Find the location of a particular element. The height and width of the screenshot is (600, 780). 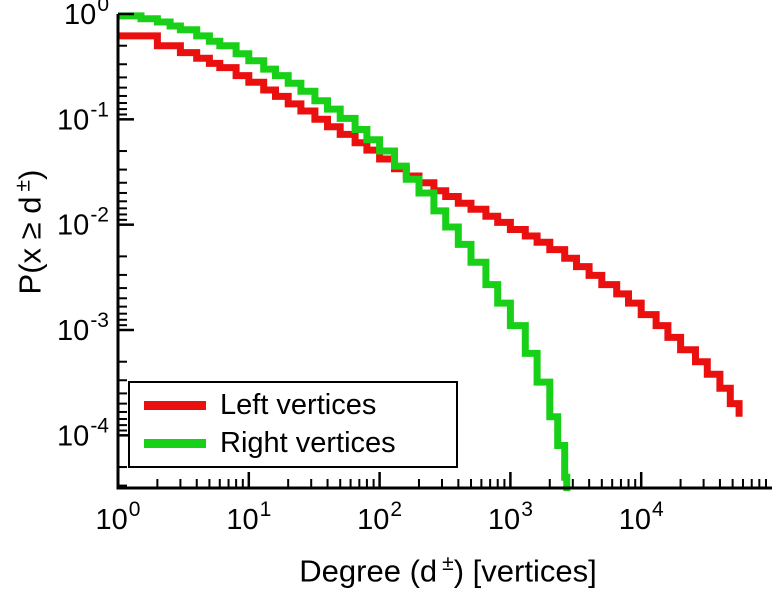

x-axis-ticks: 10⁰ 10¹ 10² 10³ 10⁴ is located at coordinates (432, 504).